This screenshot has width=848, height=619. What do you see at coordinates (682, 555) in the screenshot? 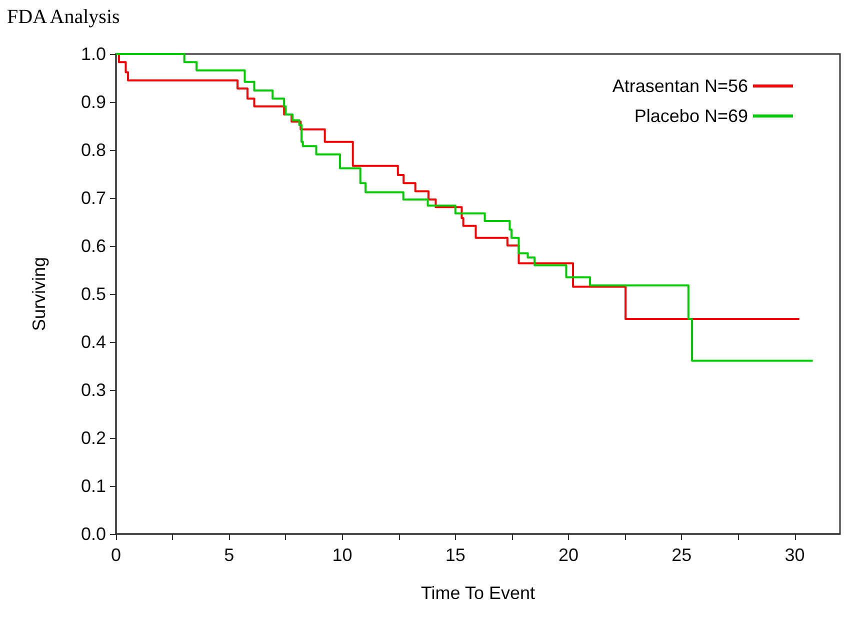
I see `x-tick-label: 25` at bounding box center [682, 555].